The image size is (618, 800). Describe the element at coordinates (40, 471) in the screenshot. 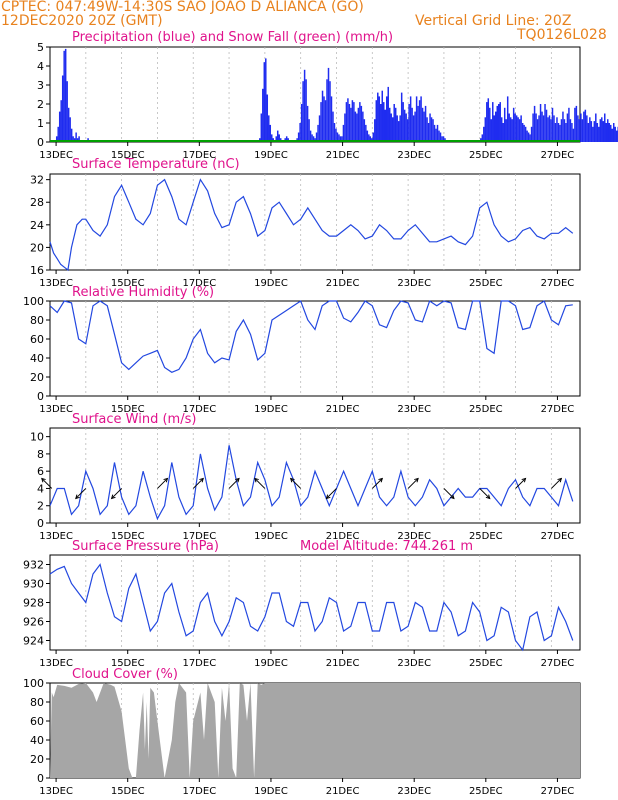

I see `y-tick-label: 6` at that location.